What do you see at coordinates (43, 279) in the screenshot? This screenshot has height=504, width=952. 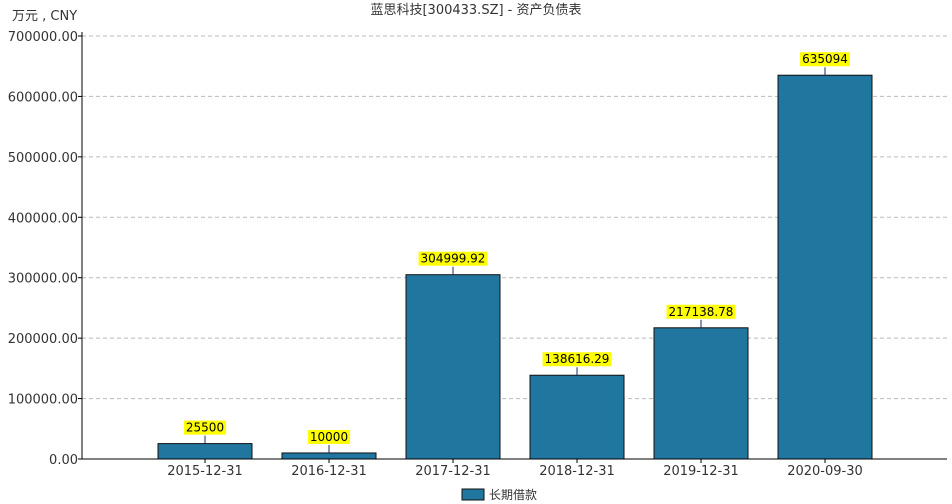 I see `y-tick-label: 300000.00` at bounding box center [43, 279].